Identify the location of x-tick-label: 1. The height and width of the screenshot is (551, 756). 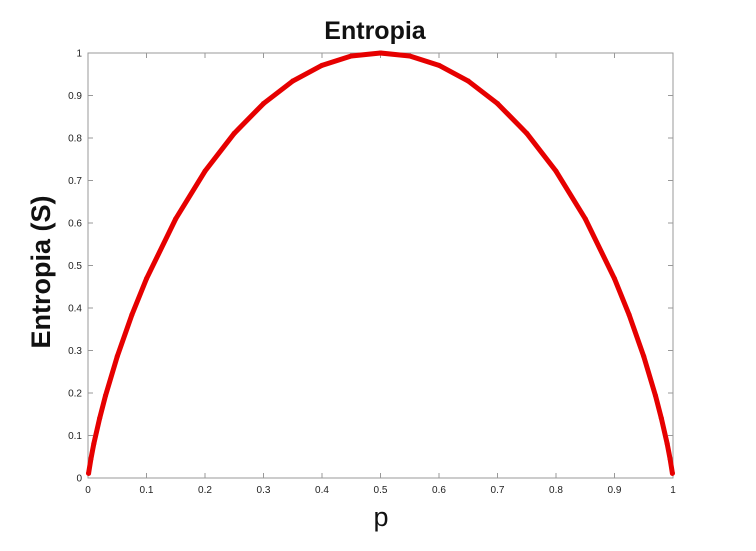
(673, 490).